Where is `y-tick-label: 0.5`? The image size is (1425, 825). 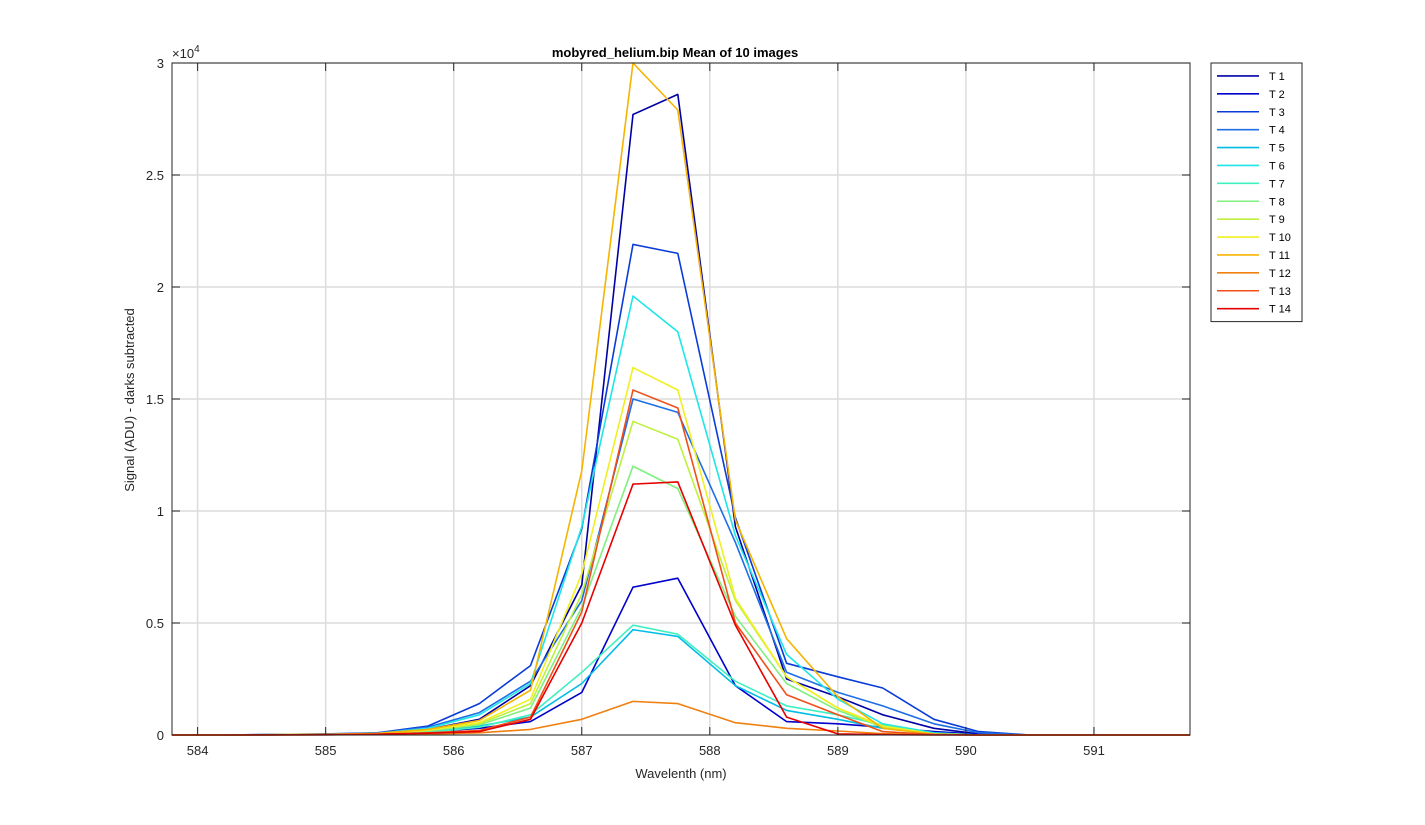
y-tick-label: 0.5 is located at coordinates (155, 623).